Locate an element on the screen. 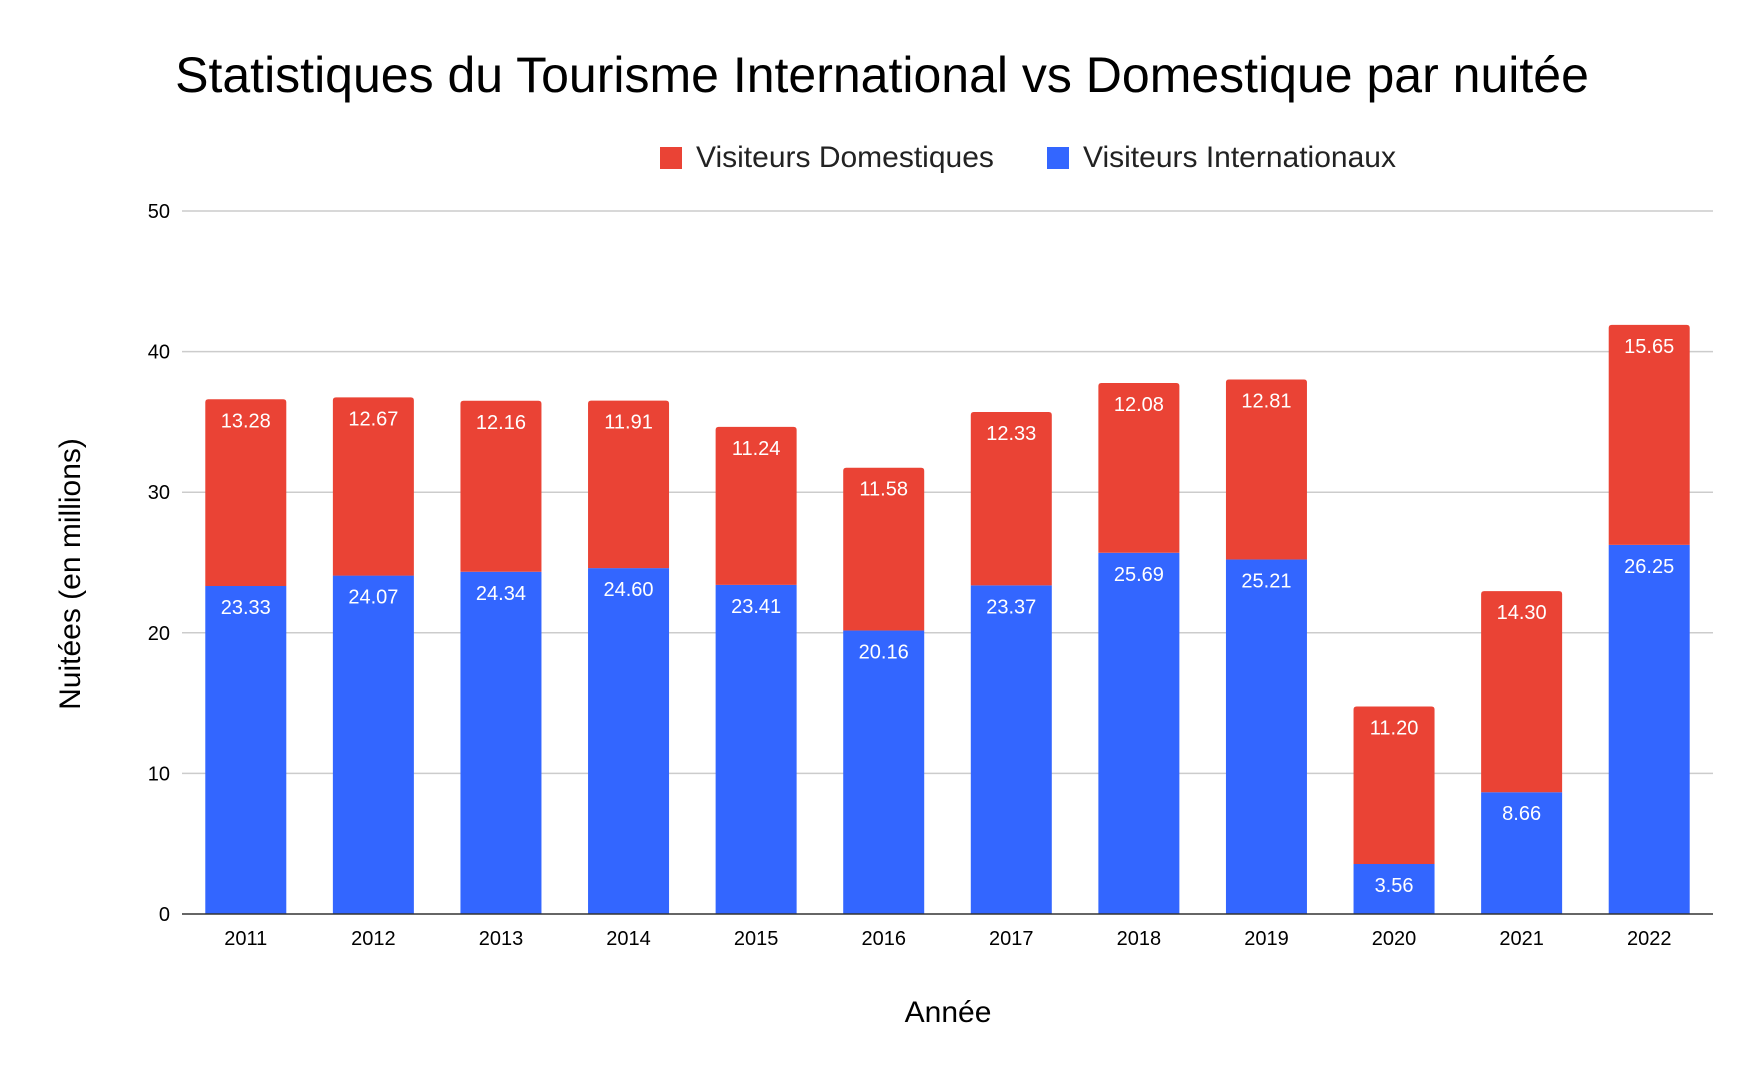 The image size is (1764, 1080). data-label: 8.66 is located at coordinates (1521, 814).